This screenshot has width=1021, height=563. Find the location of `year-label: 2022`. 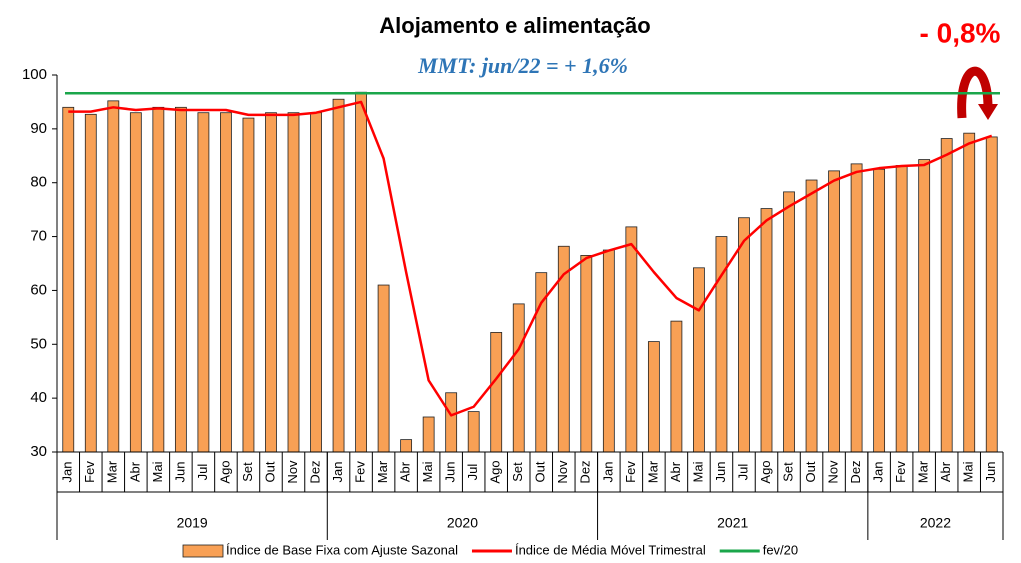

year-label: 2022 is located at coordinates (935, 523).